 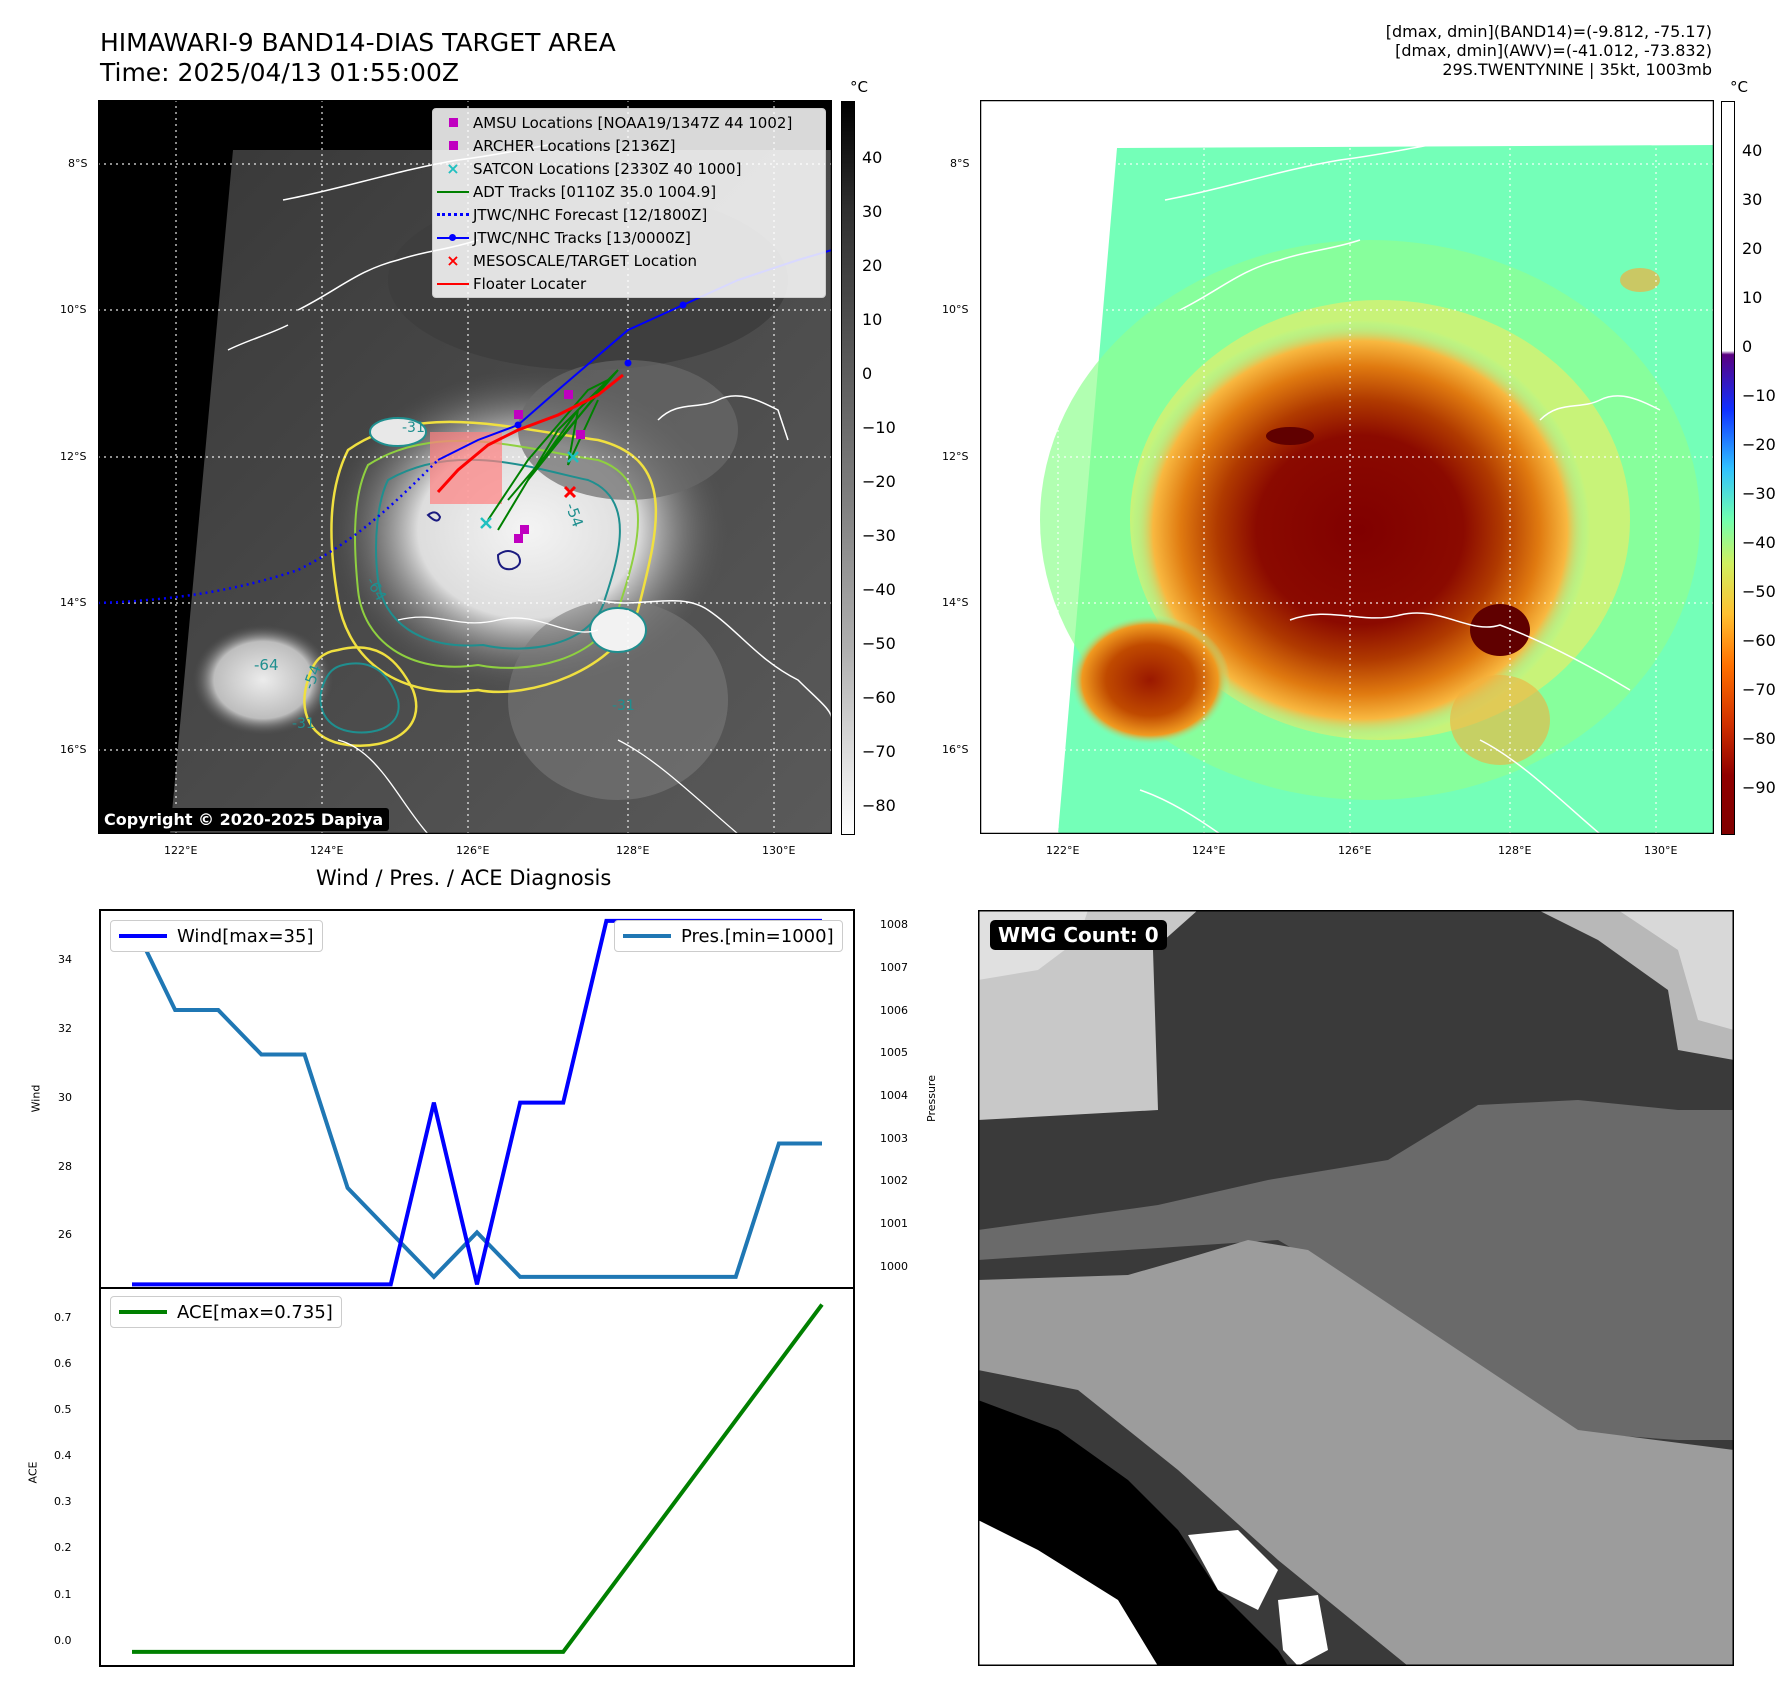 I want to click on lon-tick: 130°E, so click(x=1661, y=850).